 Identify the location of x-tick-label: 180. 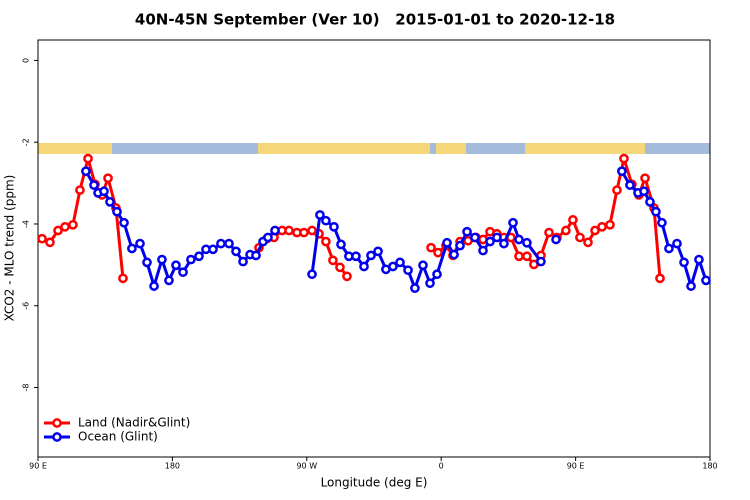
(172, 466).